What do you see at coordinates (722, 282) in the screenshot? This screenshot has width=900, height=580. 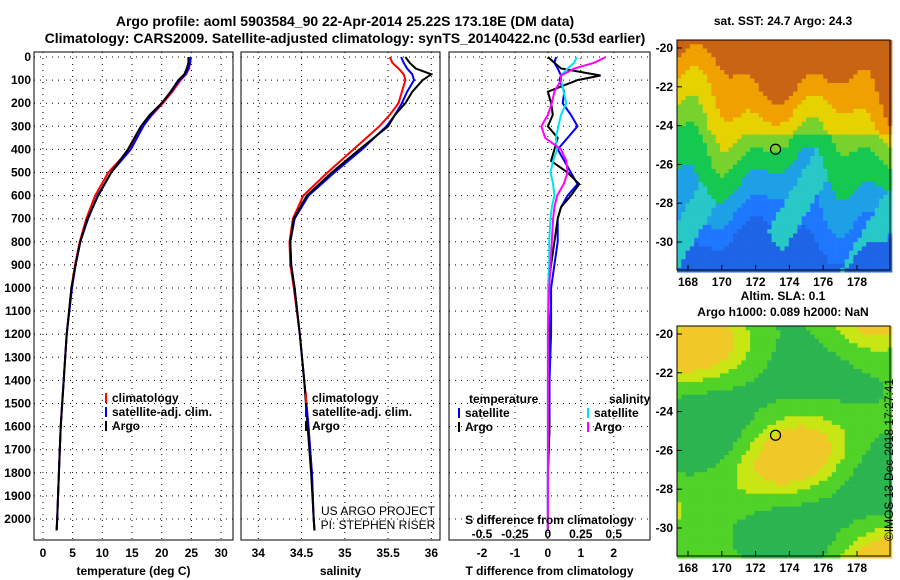 I see `lon-tick-label: 170` at bounding box center [722, 282].